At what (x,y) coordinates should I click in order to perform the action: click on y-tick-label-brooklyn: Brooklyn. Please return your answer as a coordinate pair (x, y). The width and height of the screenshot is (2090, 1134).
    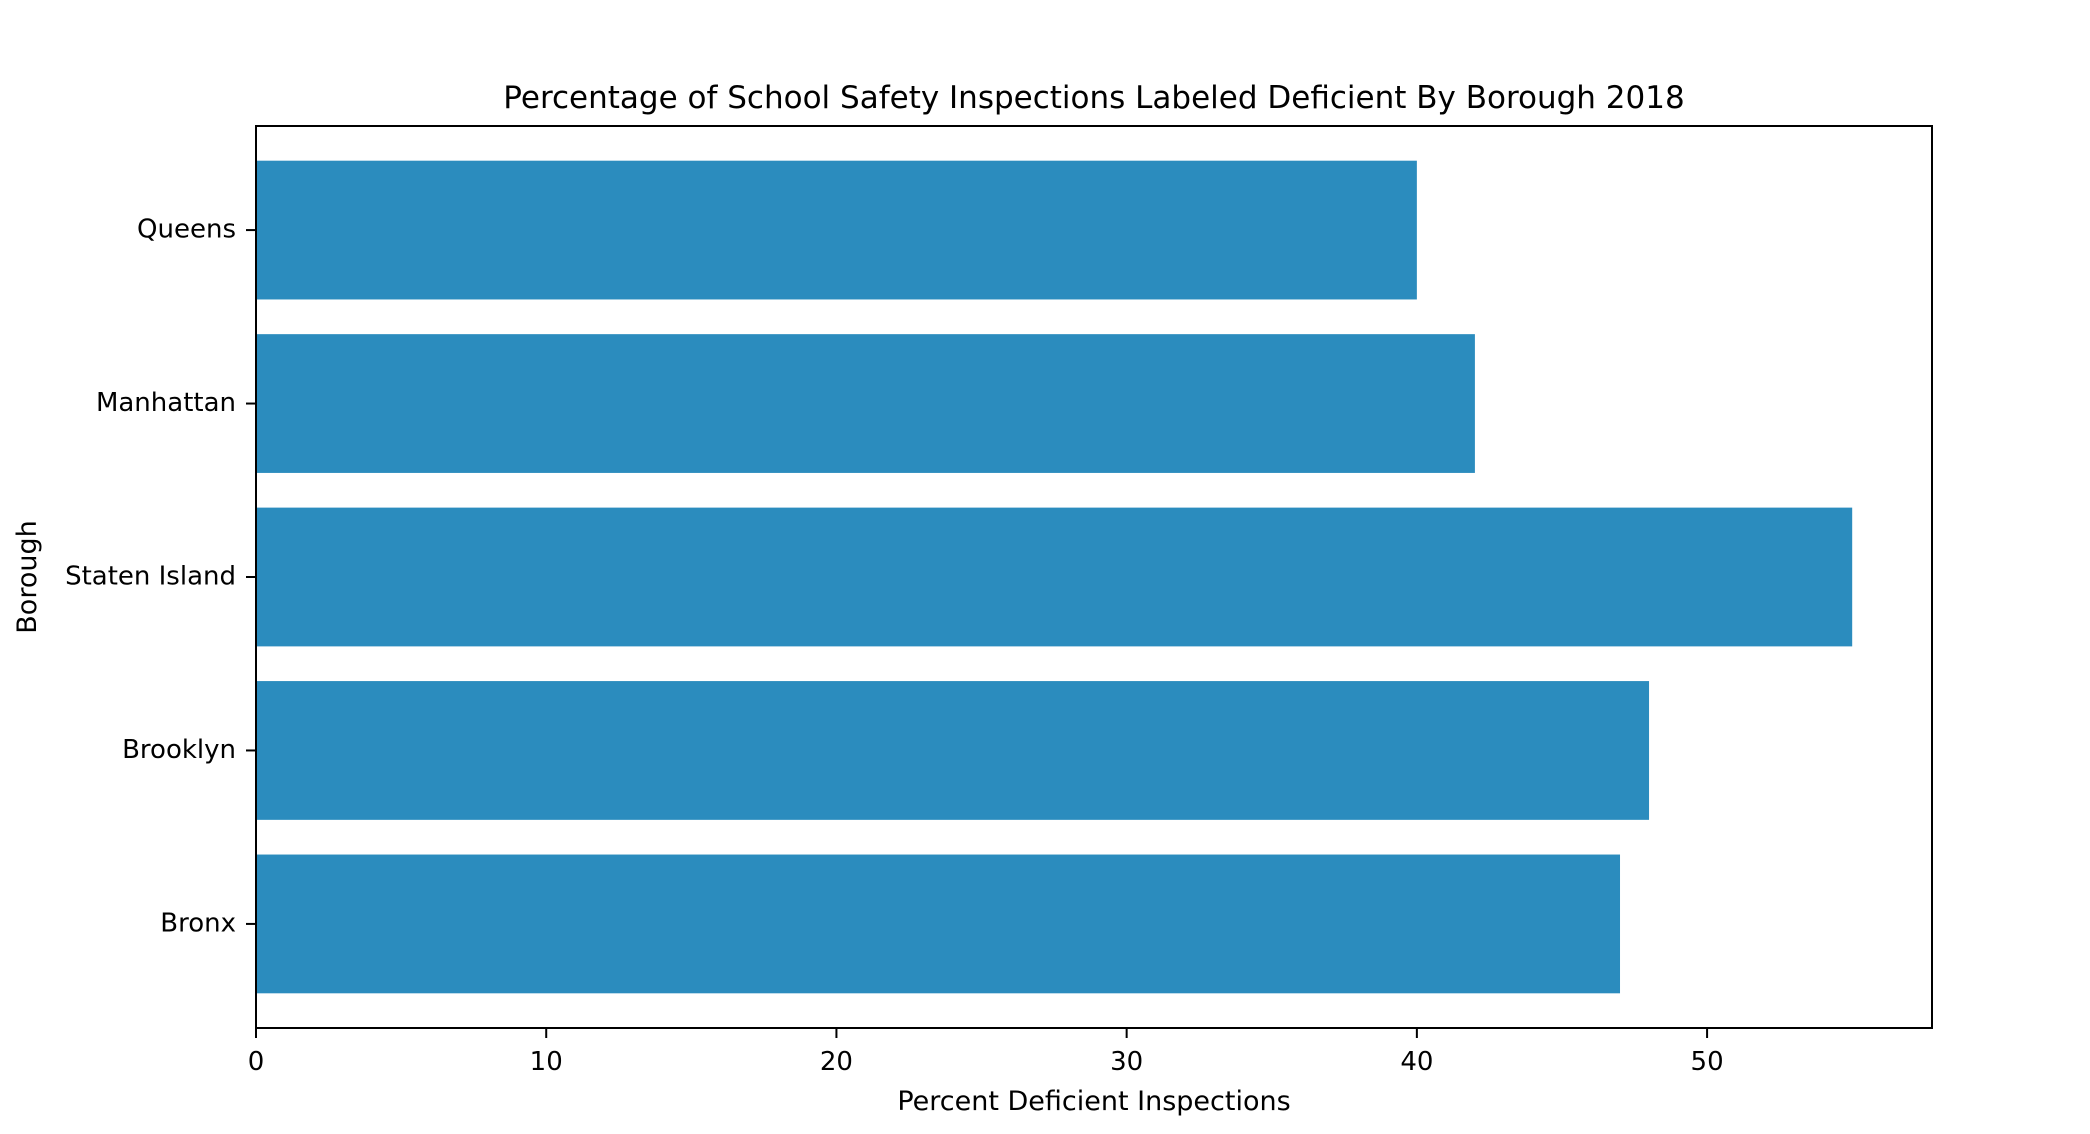
    Looking at the image, I should click on (179, 750).